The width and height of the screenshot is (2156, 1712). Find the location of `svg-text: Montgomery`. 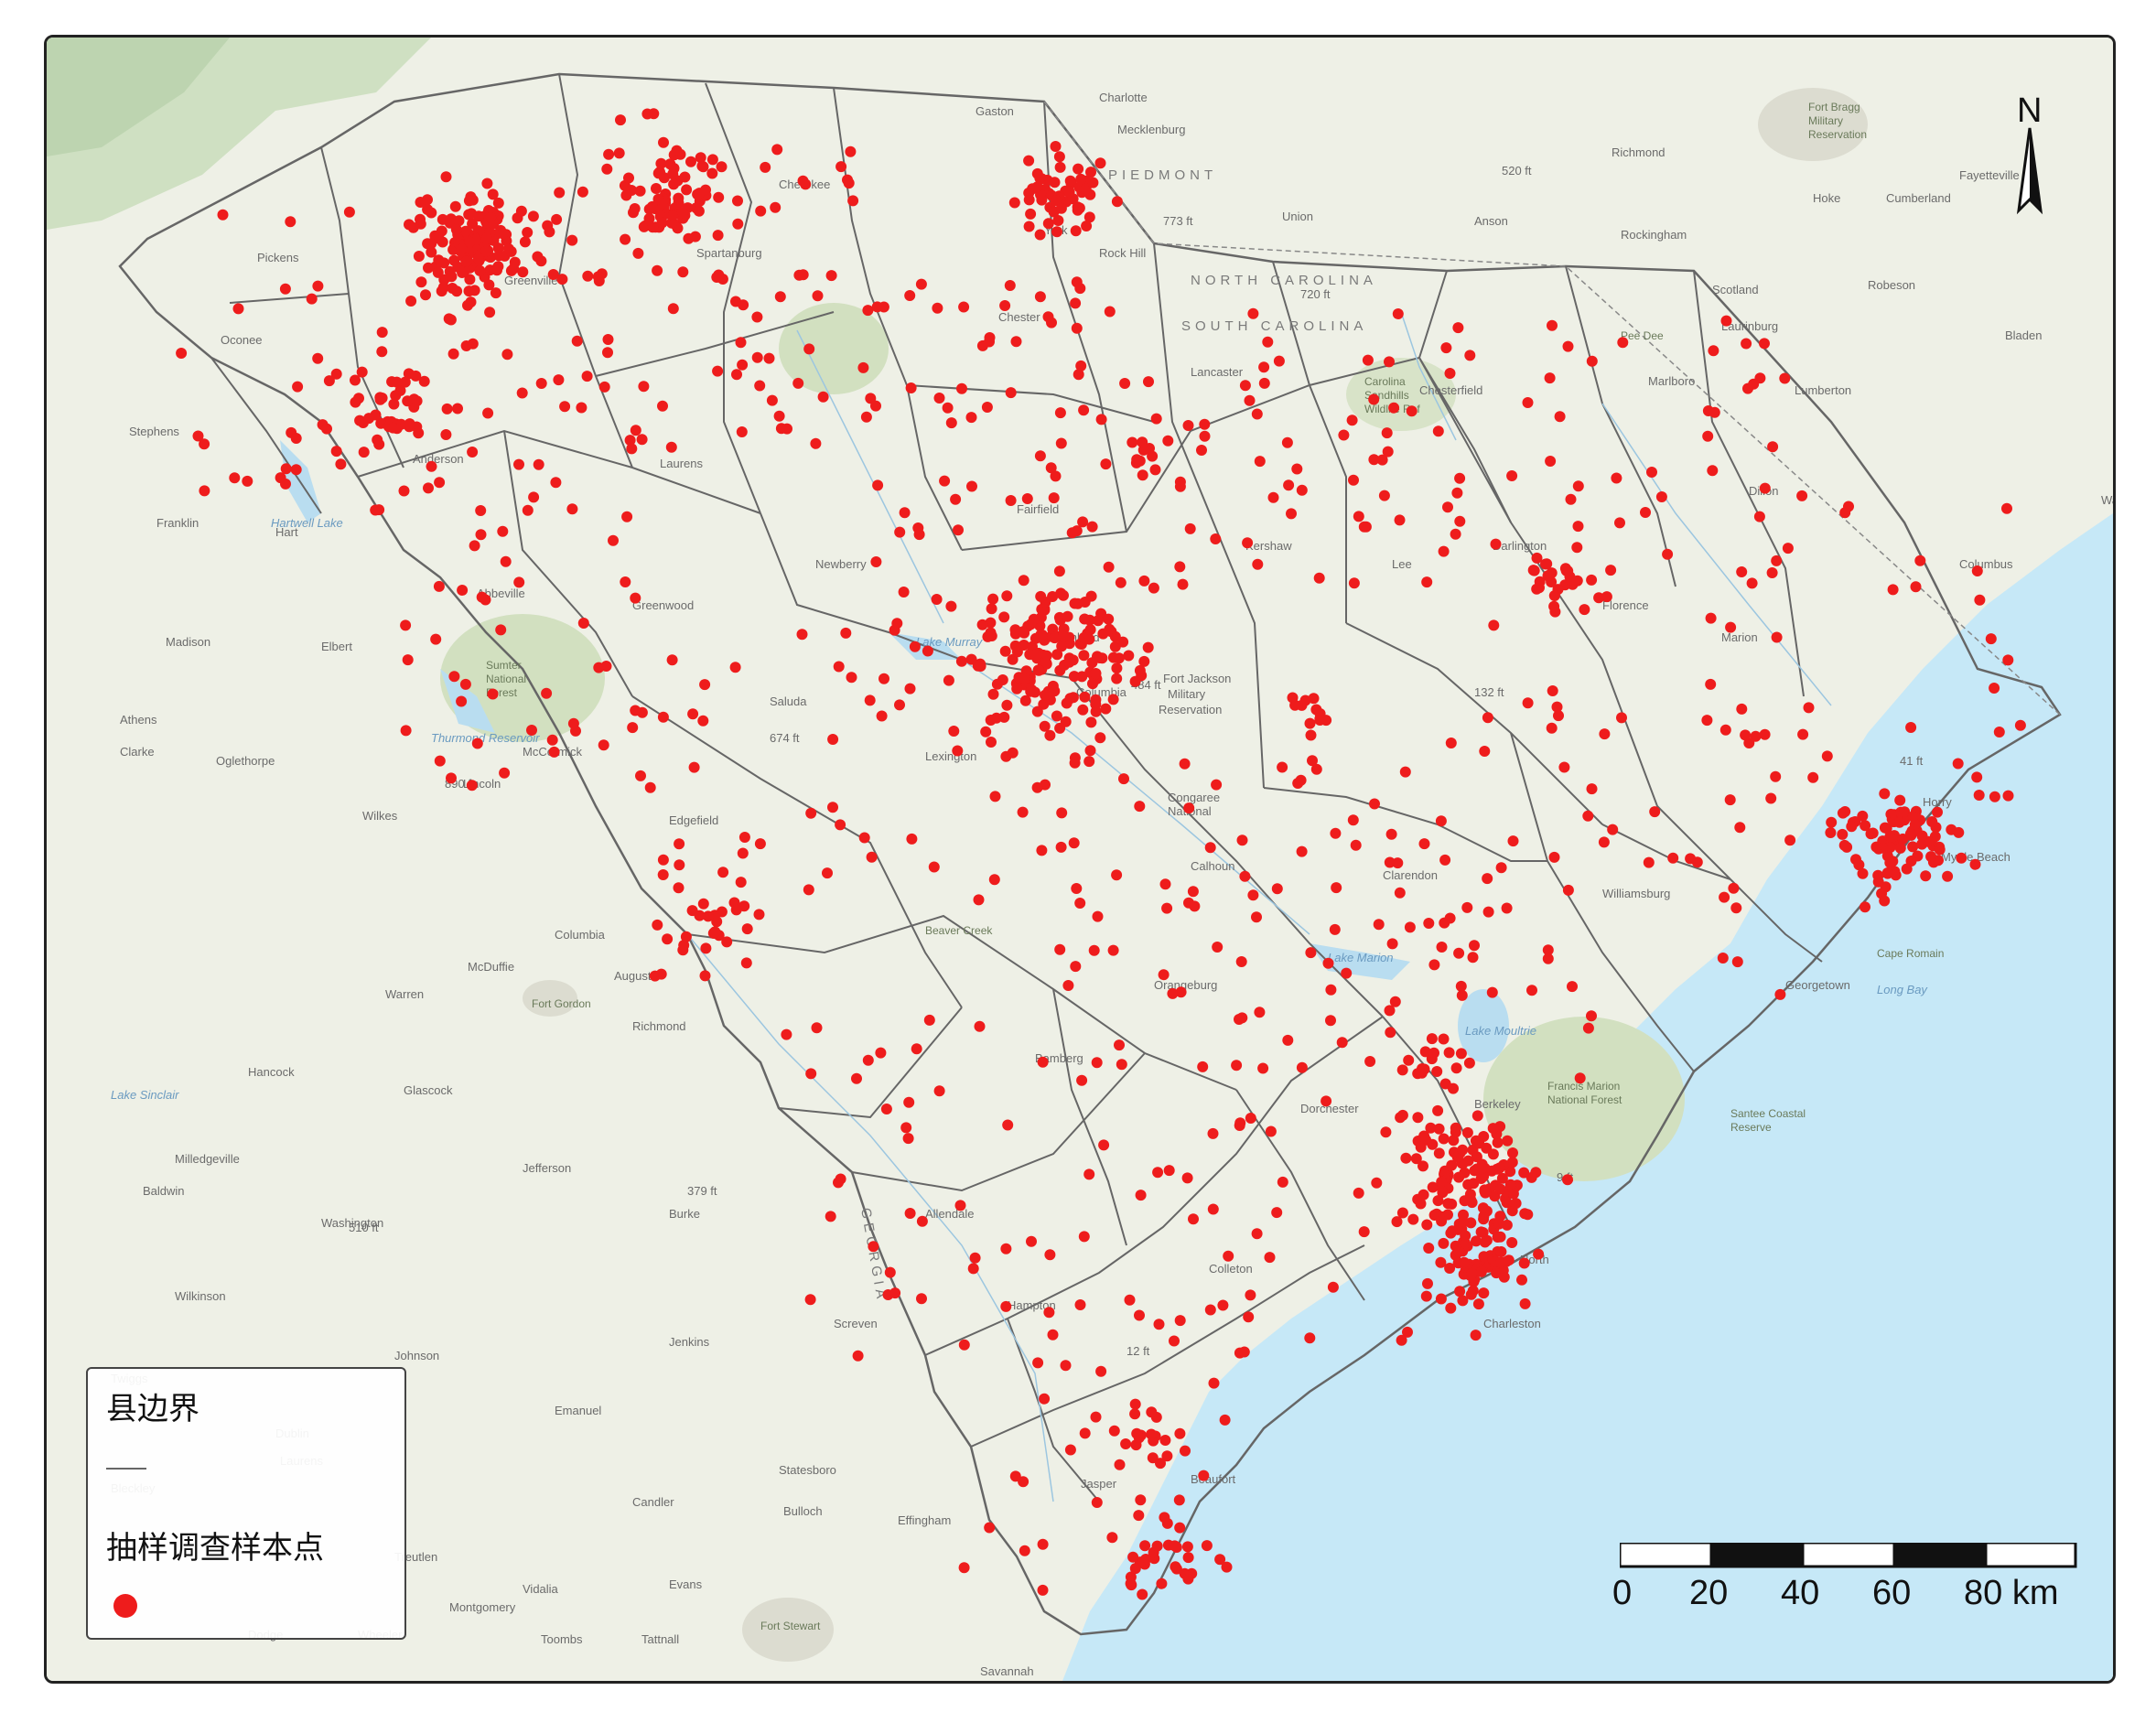

svg-text: Montgomery is located at coordinates (483, 1607).